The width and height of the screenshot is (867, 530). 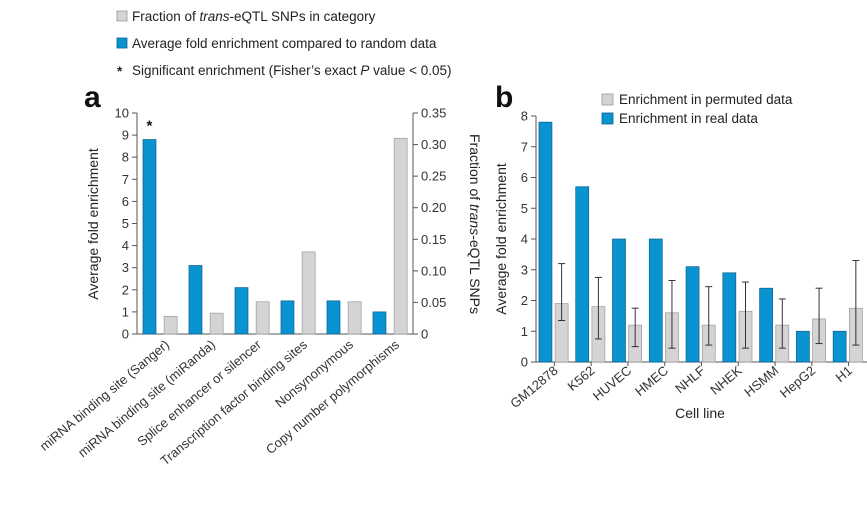 What do you see at coordinates (125, 334) in the screenshot?
I see `panel-a-ytick-label: 0` at bounding box center [125, 334].